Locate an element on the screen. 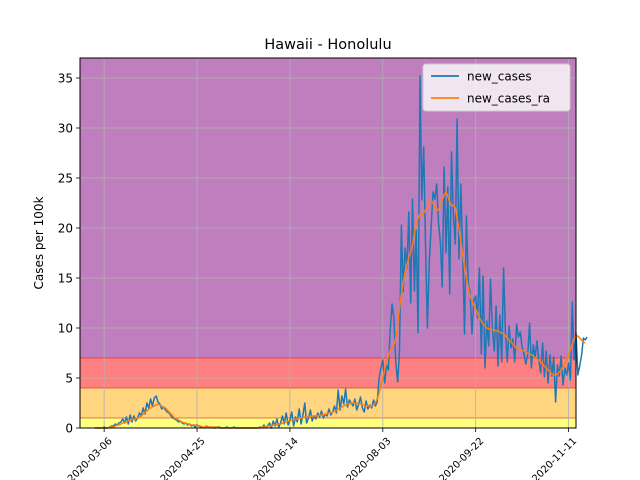  y-tick-label-3: 15 is located at coordinates (65, 279).